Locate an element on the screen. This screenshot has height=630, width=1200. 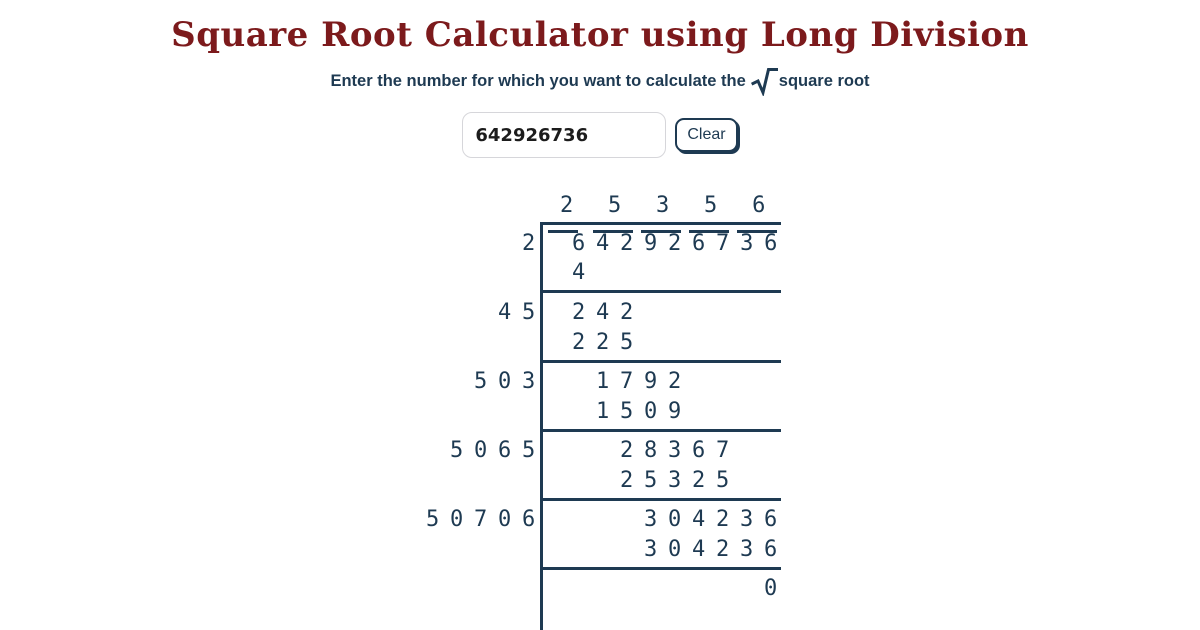
work-row: 2 4 2 is located at coordinates (602, 312).